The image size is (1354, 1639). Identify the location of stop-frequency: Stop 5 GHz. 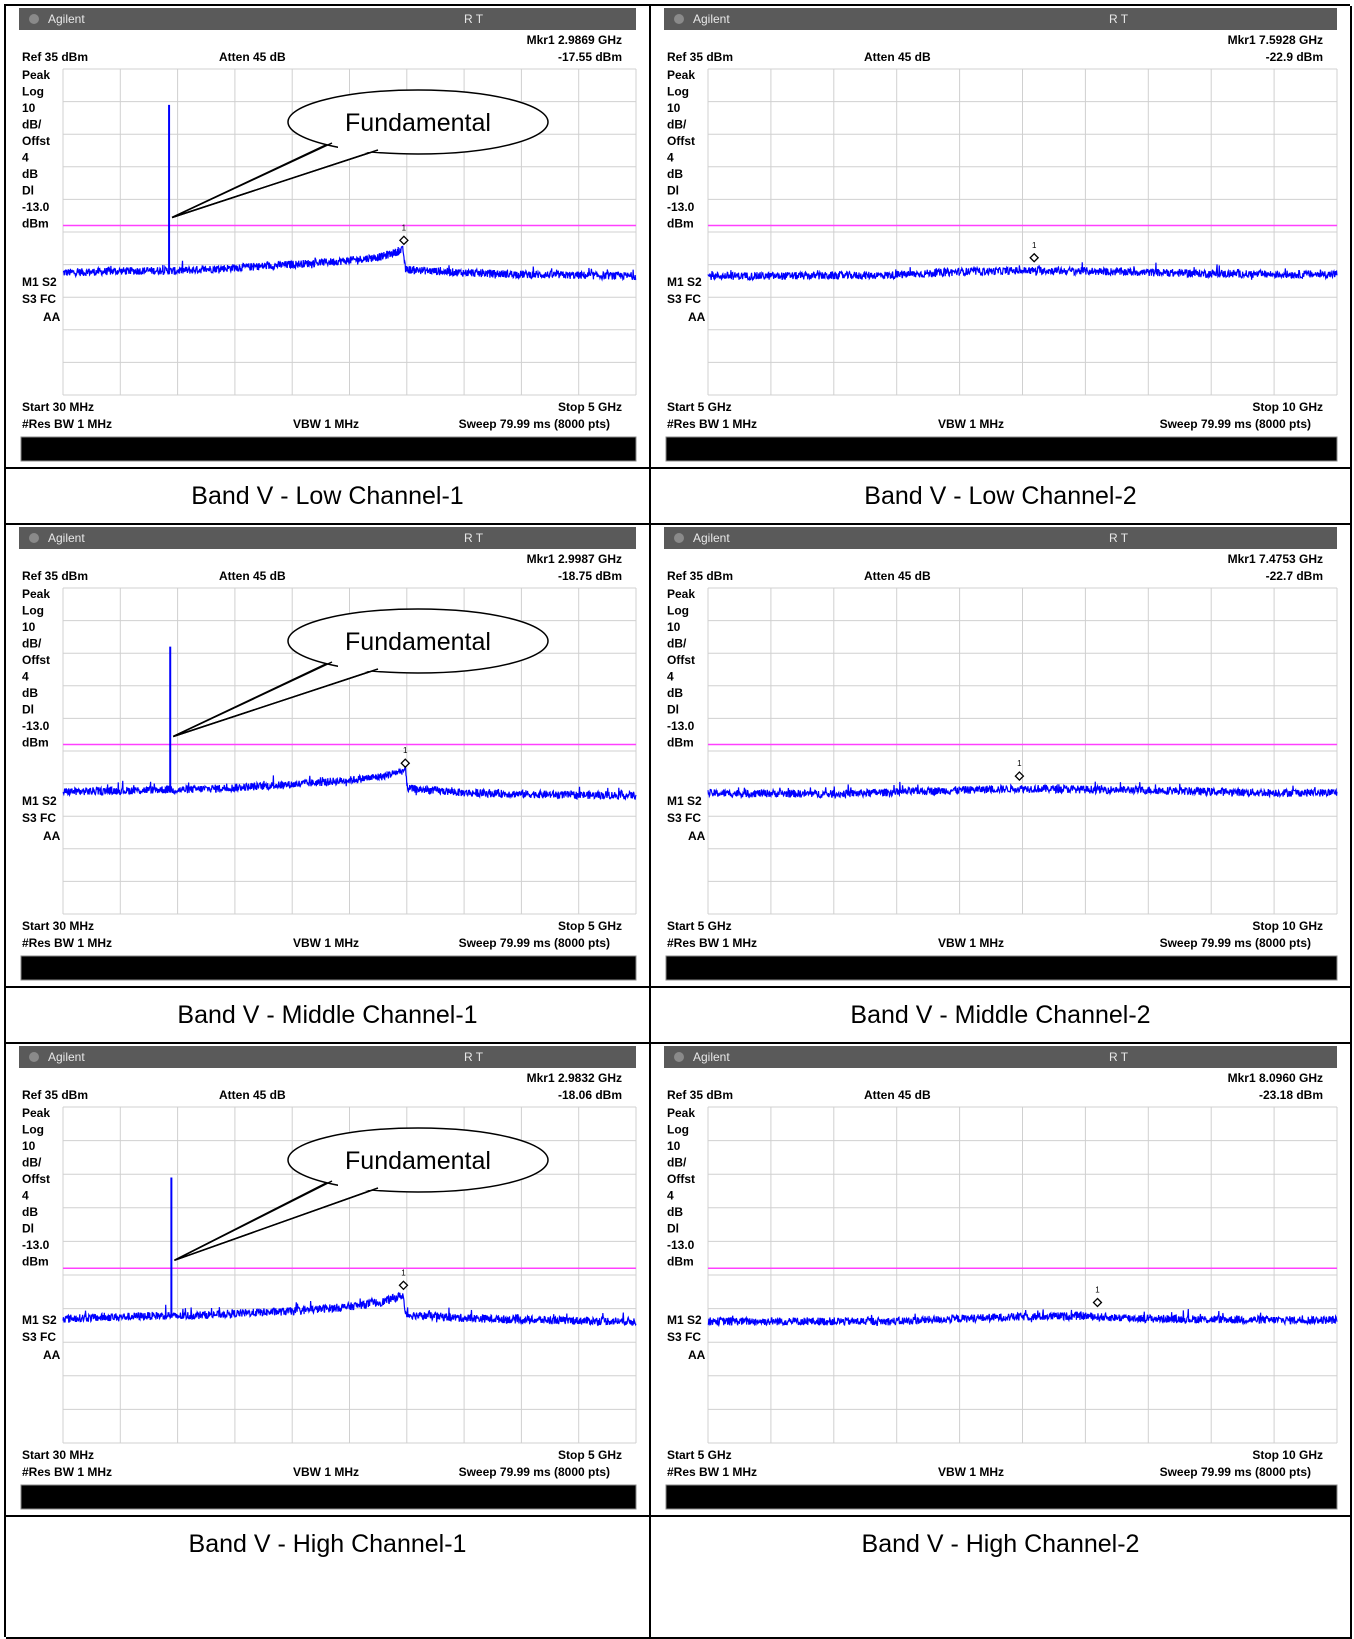
(590, 407).